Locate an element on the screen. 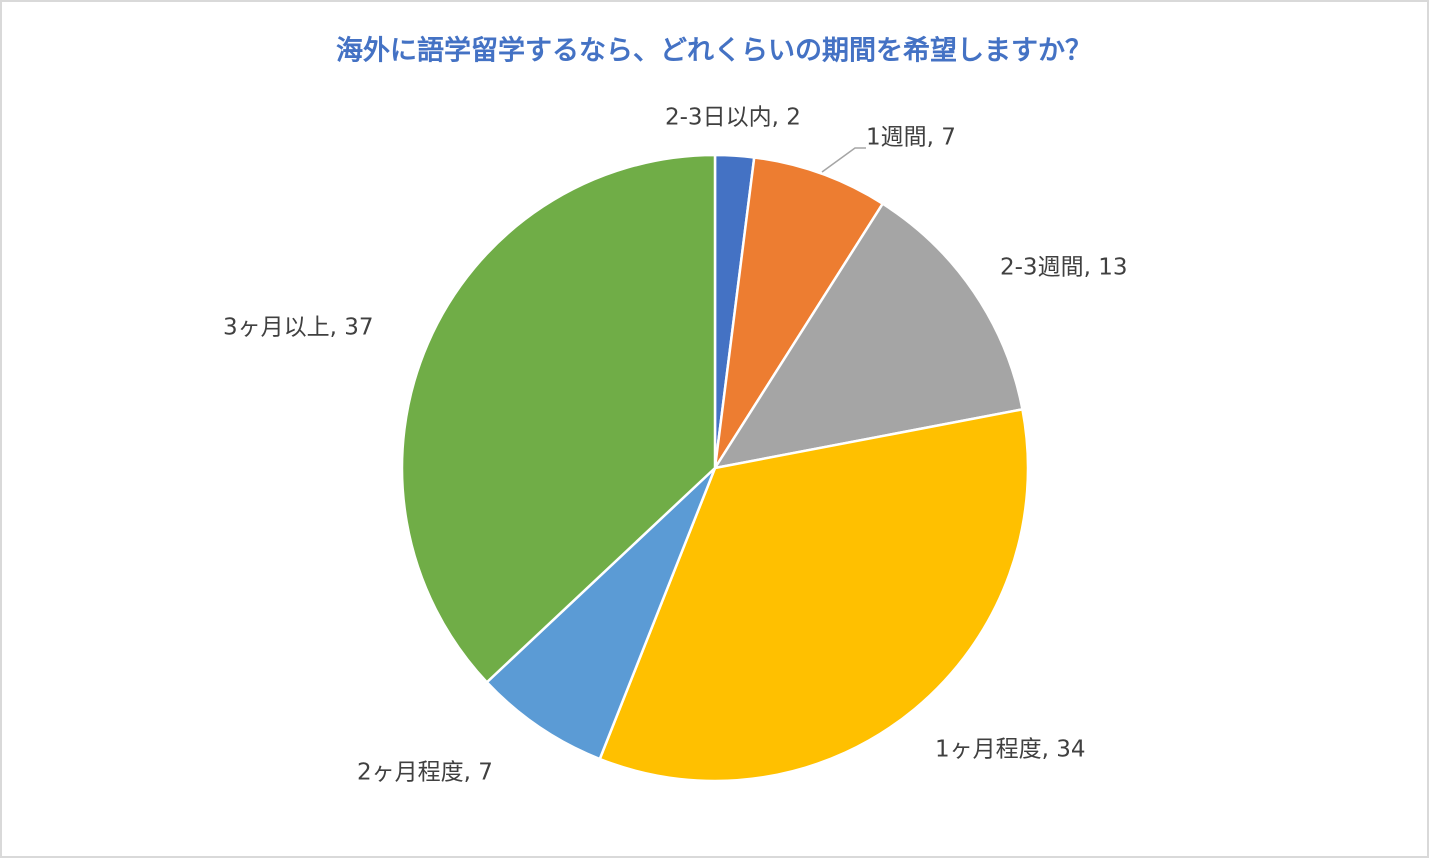  data-label: 2-3週間, 13 is located at coordinates (1063, 268).